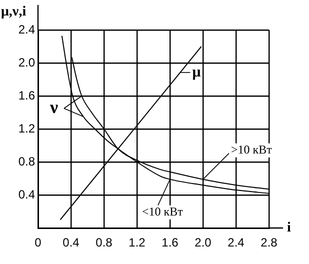 The image size is (309, 264). Describe the element at coordinates (27, 194) in the screenshot. I see `y-tick-label: 0.4` at that location.